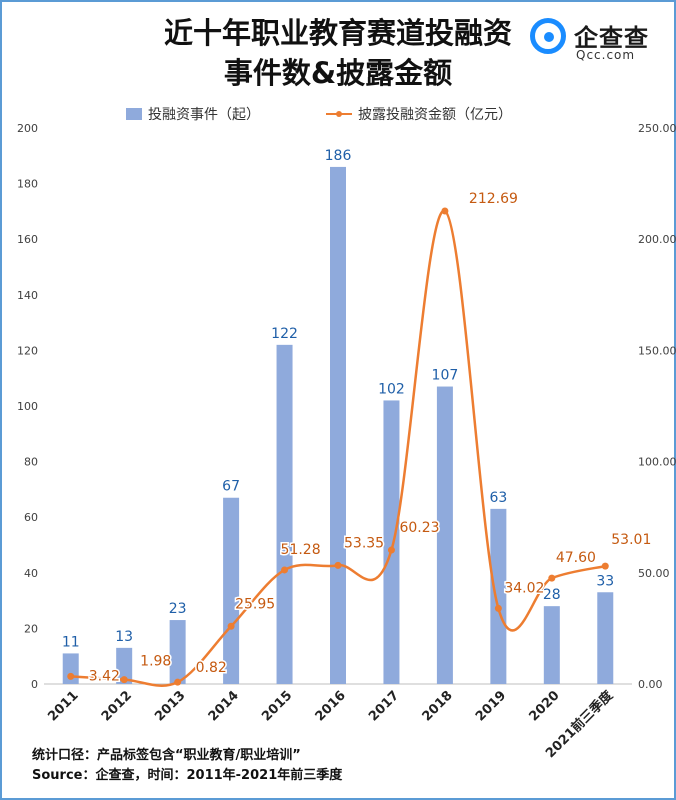 The height and width of the screenshot is (800, 676). Describe the element at coordinates (187, 775) in the screenshot. I see `footnote-source: Source：企查查，时间：2011年-2021年前三季度` at that location.